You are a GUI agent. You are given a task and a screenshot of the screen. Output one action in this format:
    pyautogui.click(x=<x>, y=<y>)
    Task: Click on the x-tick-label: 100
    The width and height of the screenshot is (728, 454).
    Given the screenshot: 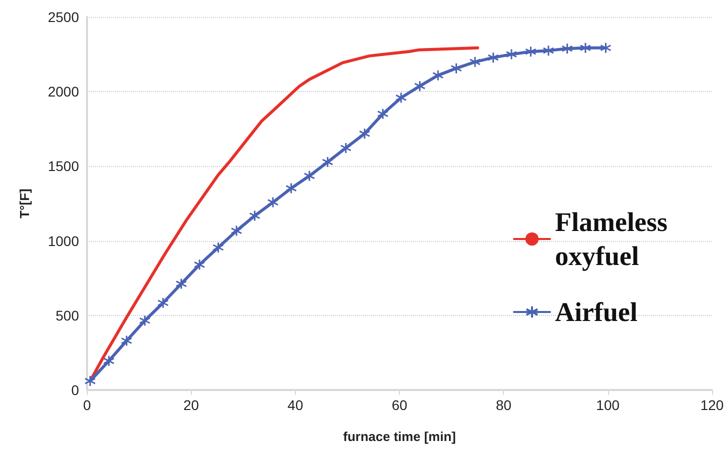 What is the action you would take?
    pyautogui.click(x=608, y=405)
    